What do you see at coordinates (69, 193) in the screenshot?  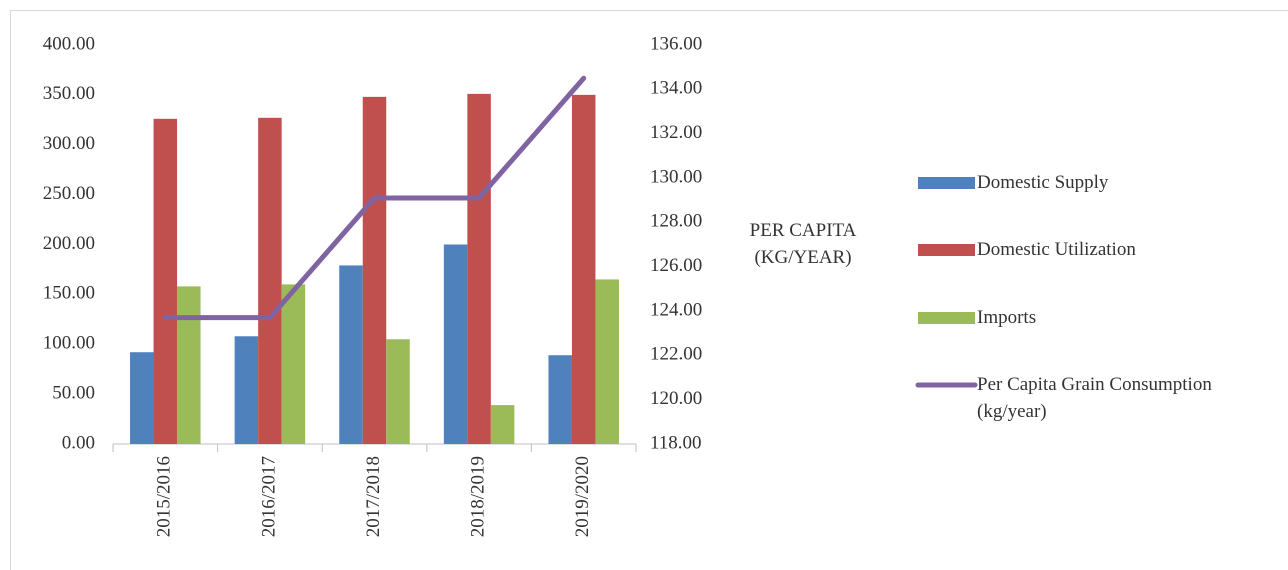 I see `y-tick-label: 250.00` at bounding box center [69, 193].